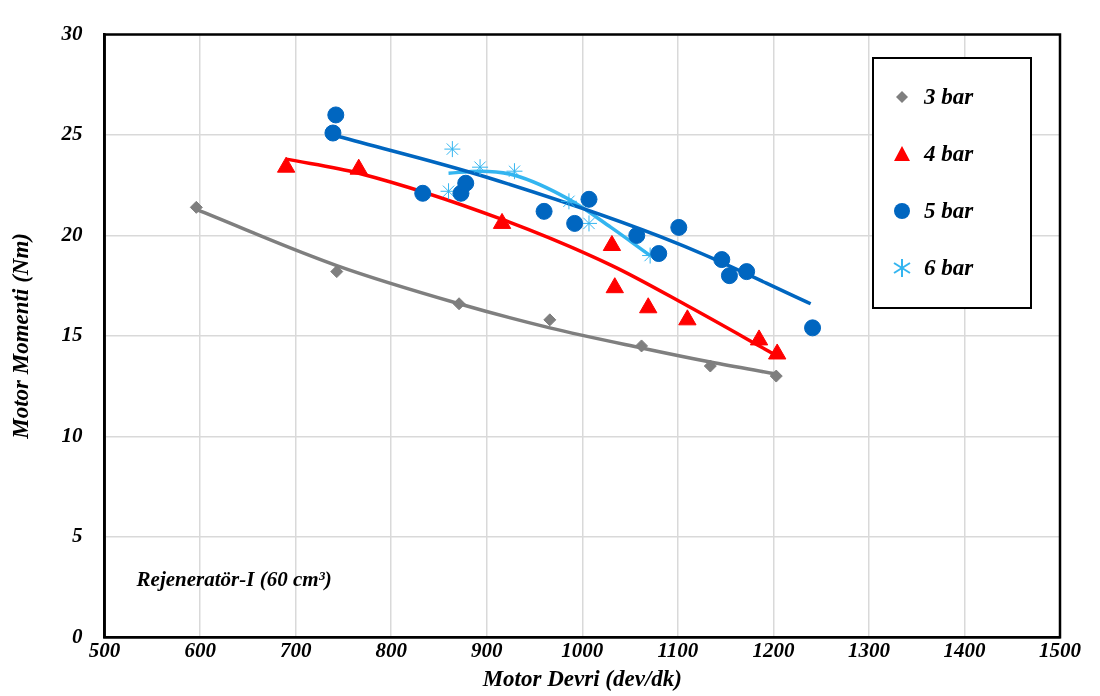 The width and height of the screenshot is (1100, 696). What do you see at coordinates (773, 650) in the screenshot?
I see `x-tick-label: 1200` at bounding box center [773, 650].